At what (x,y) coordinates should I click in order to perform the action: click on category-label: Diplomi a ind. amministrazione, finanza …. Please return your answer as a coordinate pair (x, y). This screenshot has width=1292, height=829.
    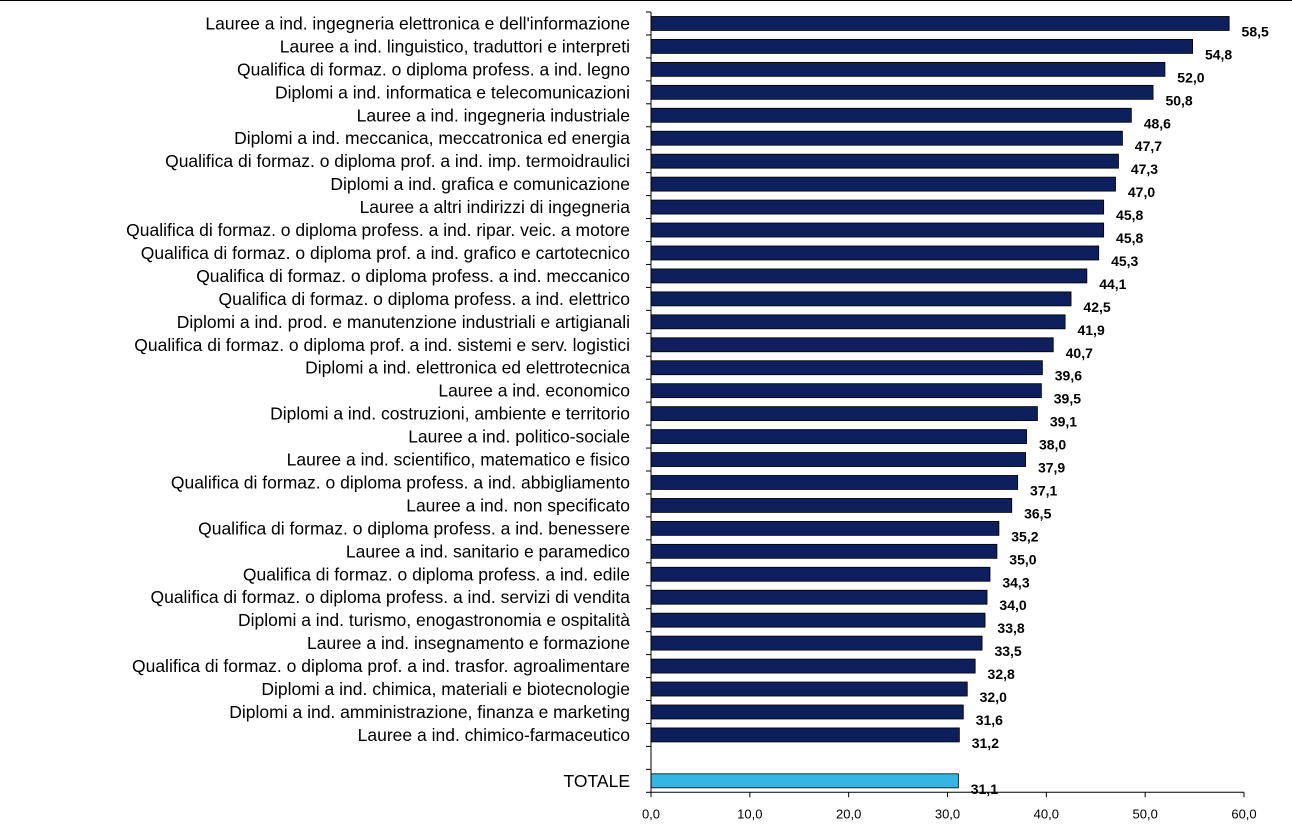
    Looking at the image, I should click on (429, 712).